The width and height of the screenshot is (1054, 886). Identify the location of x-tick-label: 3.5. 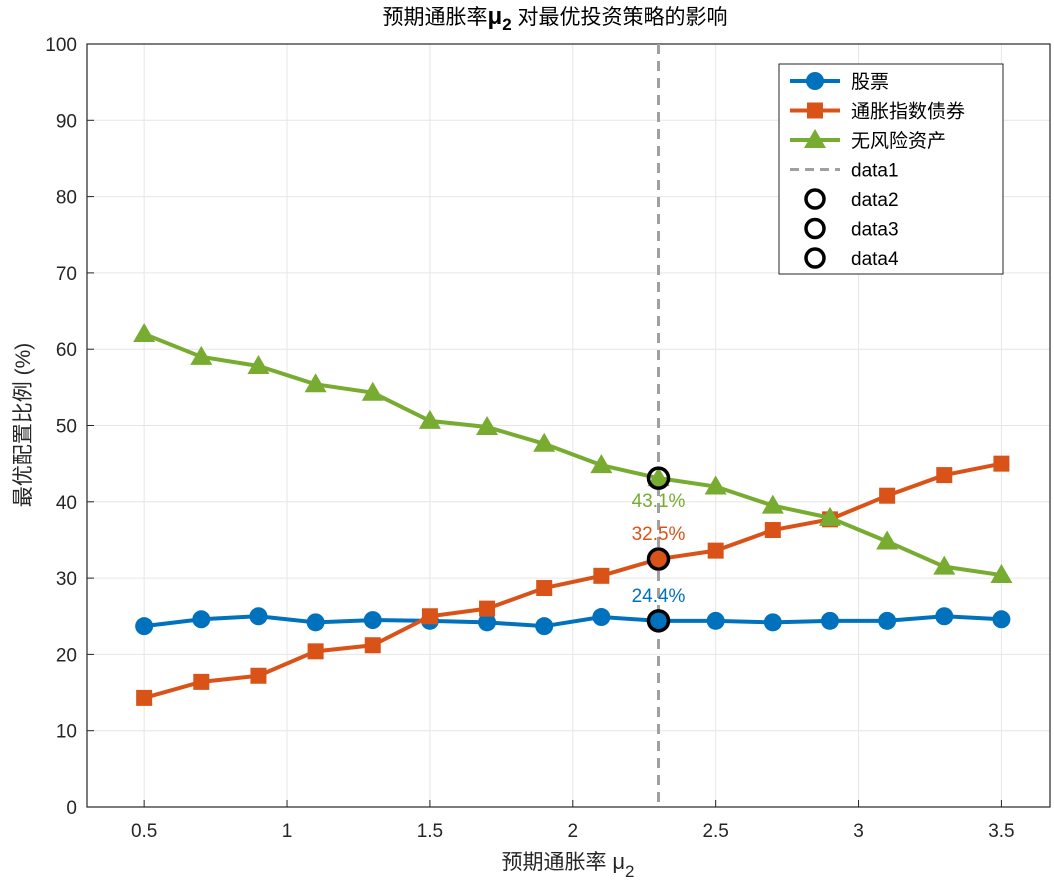
(1001, 831).